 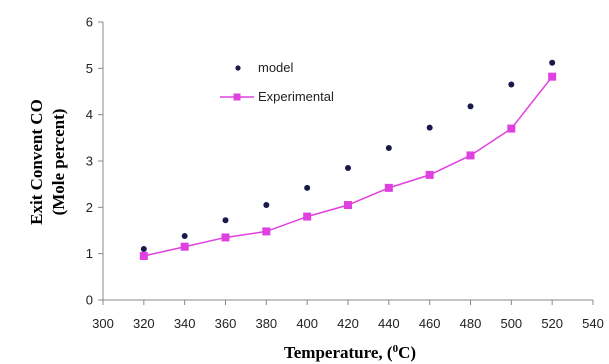 What do you see at coordinates (389, 323) in the screenshot?
I see `x-tick-label: 440` at bounding box center [389, 323].